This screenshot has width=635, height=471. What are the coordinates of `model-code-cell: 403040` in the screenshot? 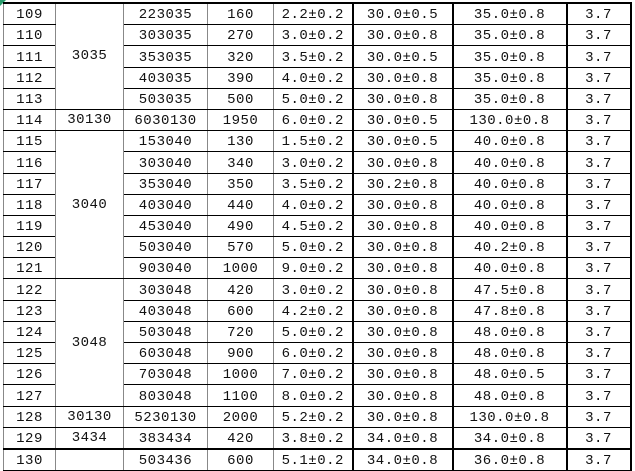 It's located at (165, 205).